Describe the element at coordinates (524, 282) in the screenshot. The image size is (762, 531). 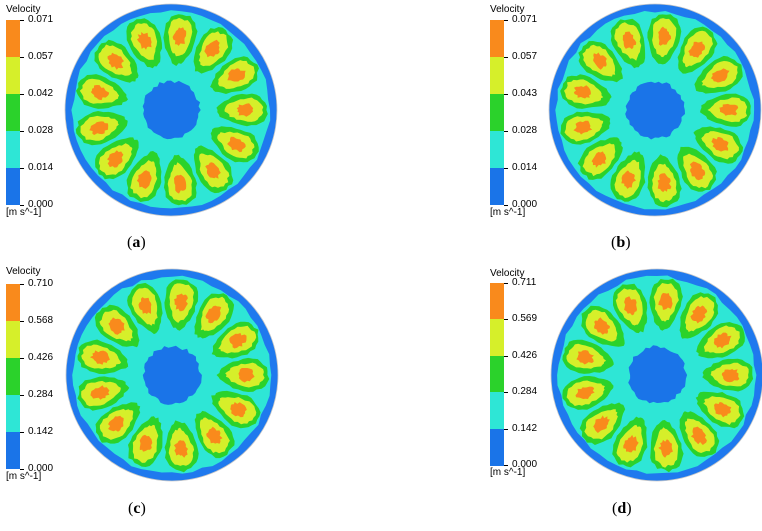
I see `tick-label: 0.711` at that location.